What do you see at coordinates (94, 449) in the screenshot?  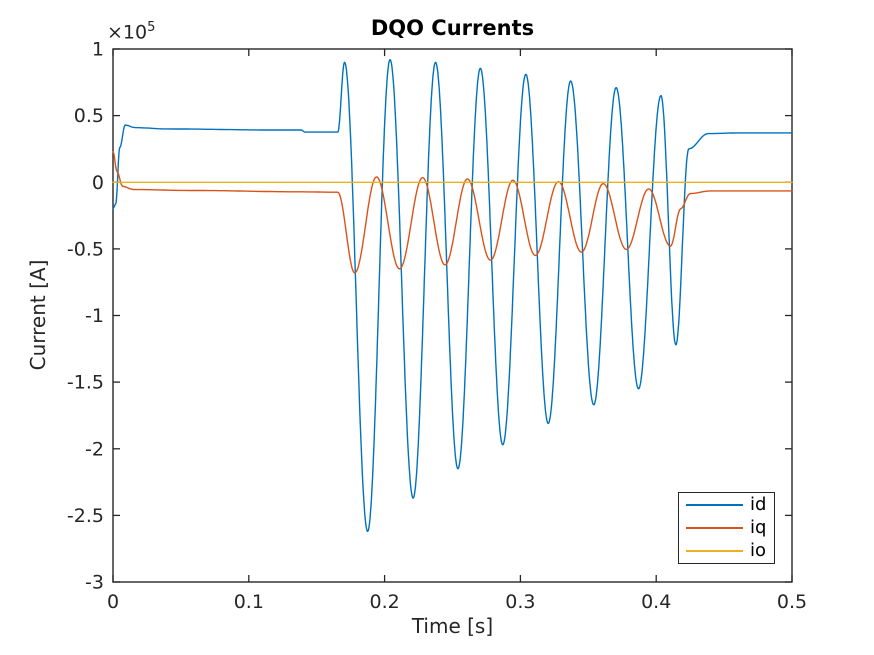 I see `svg-text: -2` at bounding box center [94, 449].